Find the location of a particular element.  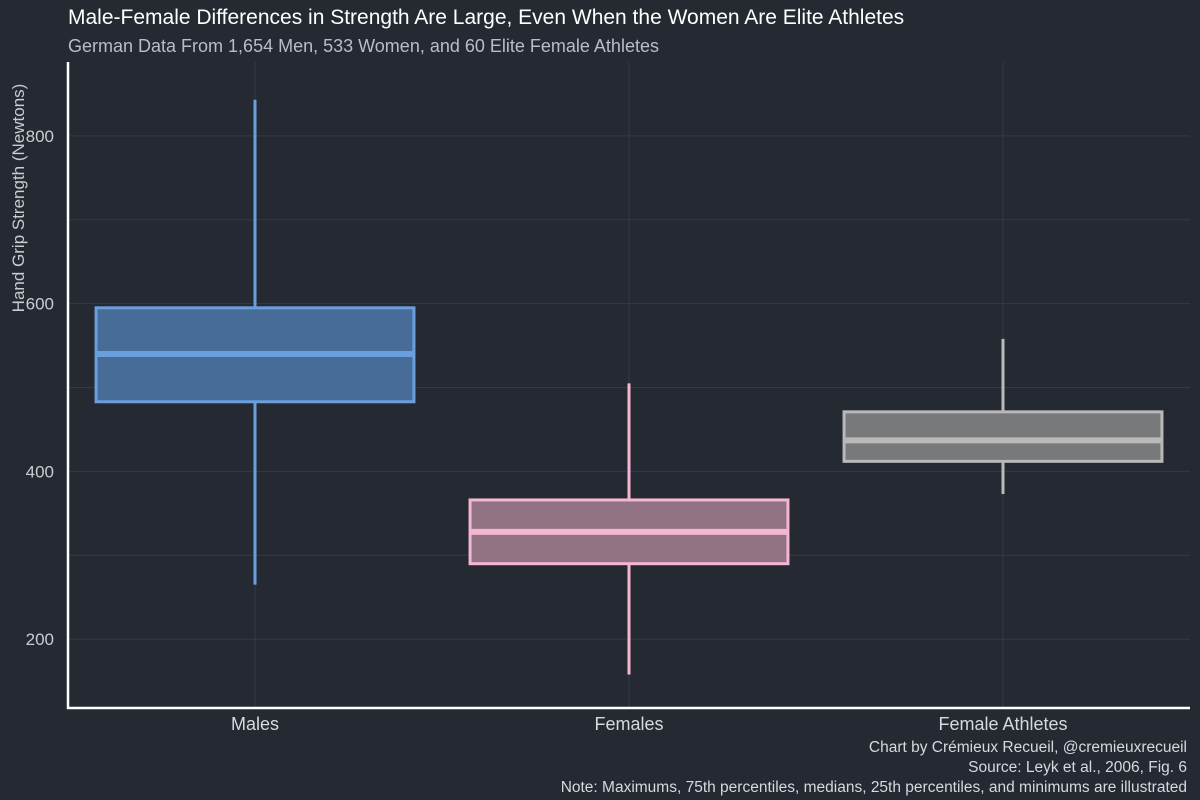

y-tick-label: 400 is located at coordinates (40, 471).